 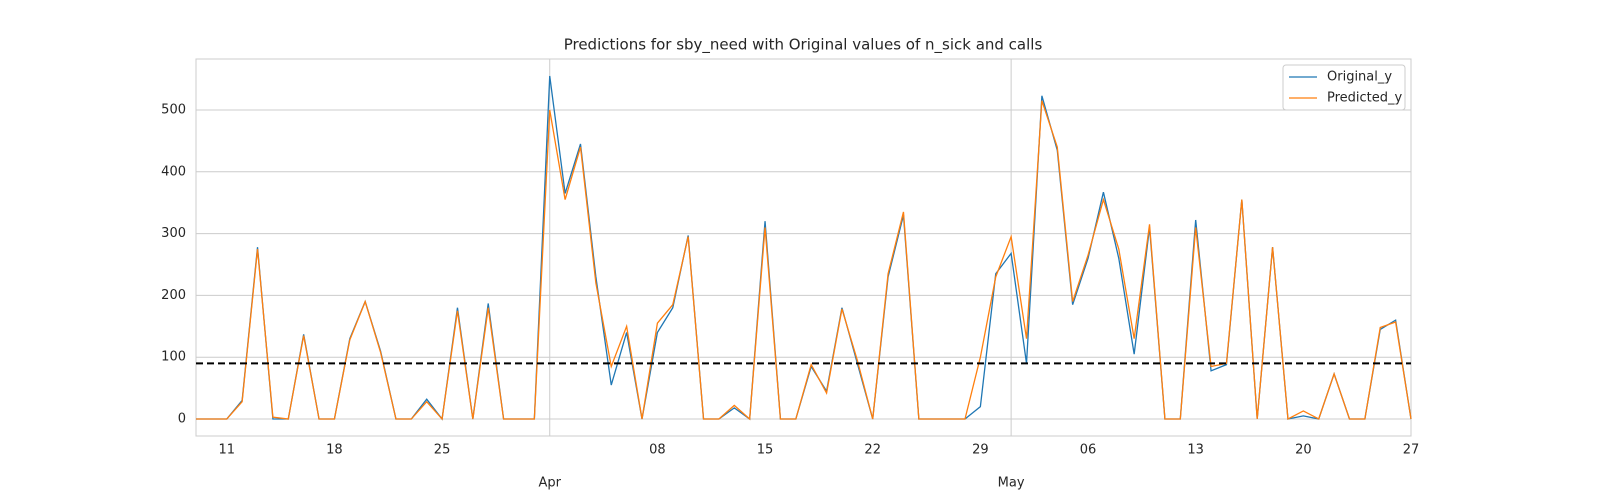 I want to click on x-major-tick-label: May, so click(x=1011, y=483).